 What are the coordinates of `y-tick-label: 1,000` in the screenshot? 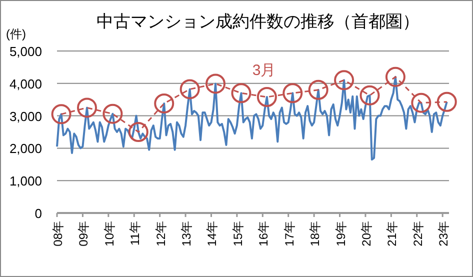 It's located at (25, 181).